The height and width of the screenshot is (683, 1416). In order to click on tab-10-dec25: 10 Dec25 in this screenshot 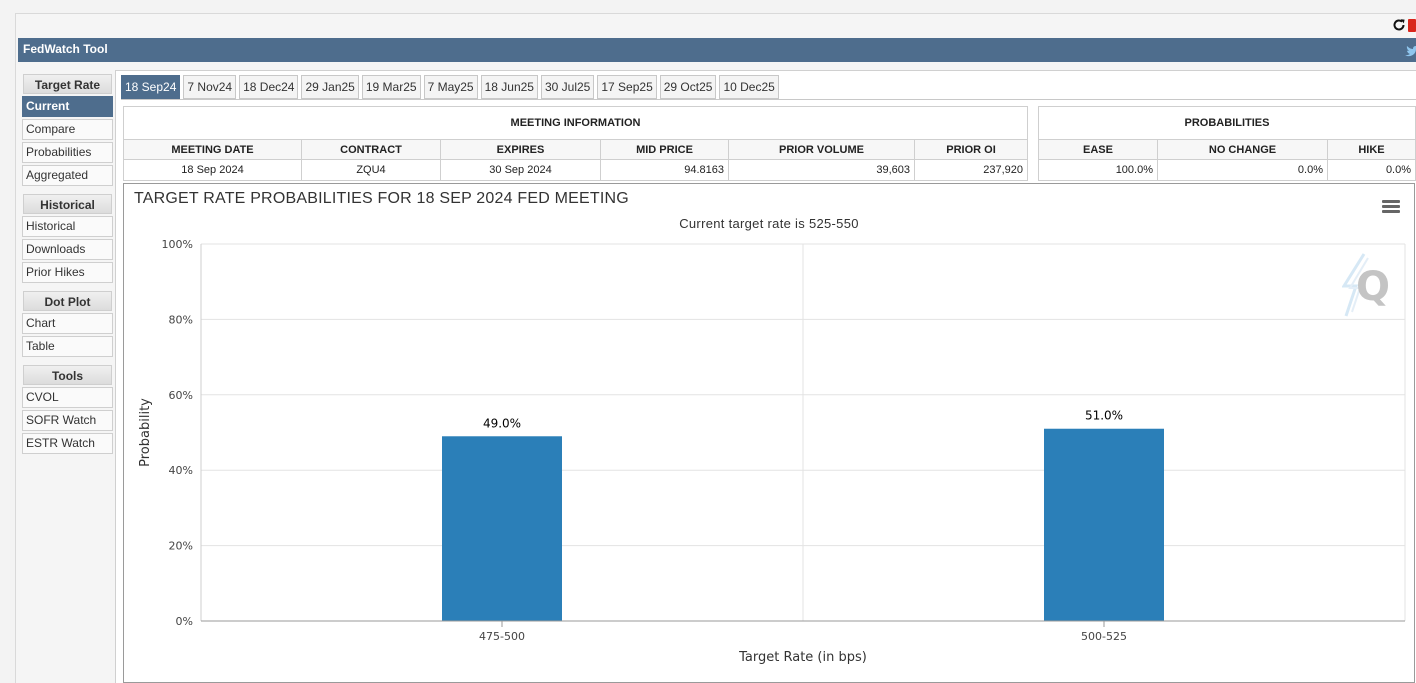, I will do `click(749, 87)`.